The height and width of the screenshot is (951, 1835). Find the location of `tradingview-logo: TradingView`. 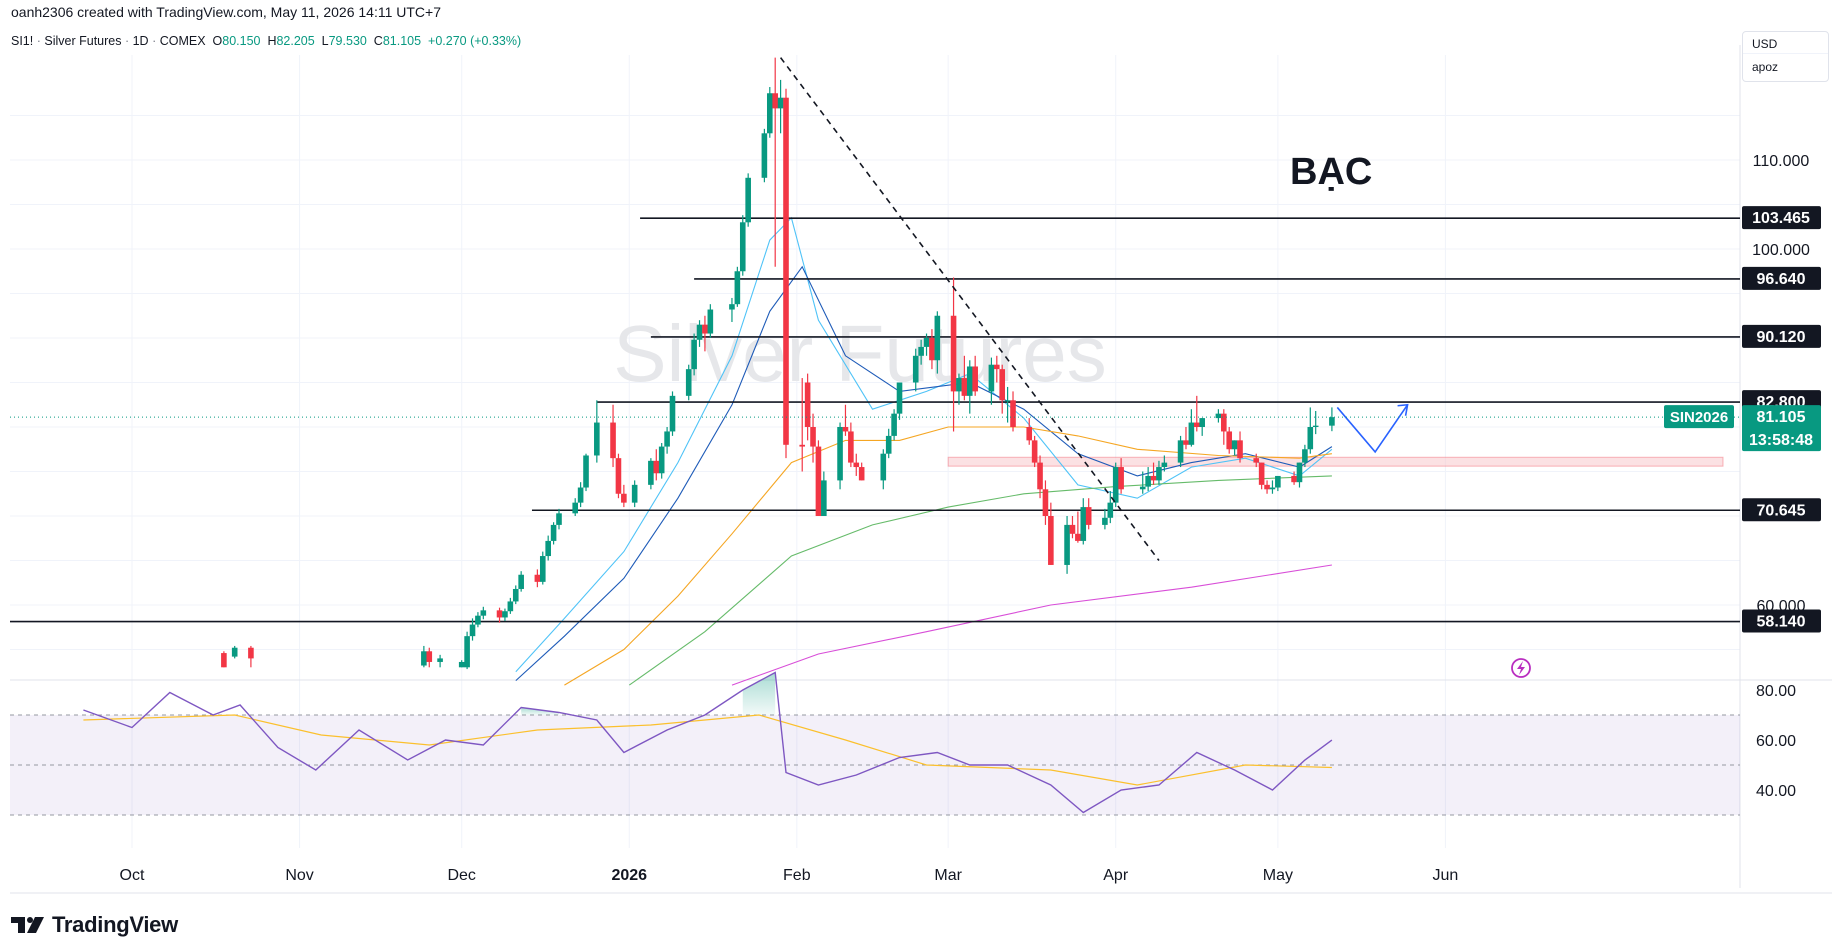

tradingview-logo: TradingView is located at coordinates (94, 925).